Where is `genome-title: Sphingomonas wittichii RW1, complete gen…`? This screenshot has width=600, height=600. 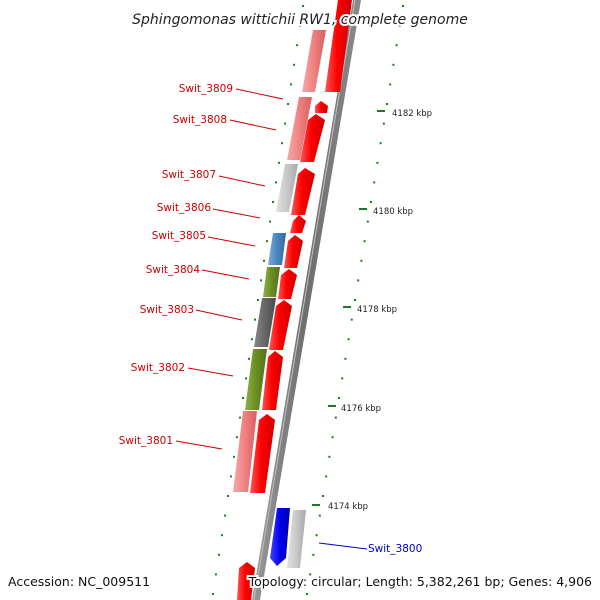
genome-title: Sphingomonas wittichii RW1, complete gen… is located at coordinates (300, 20).